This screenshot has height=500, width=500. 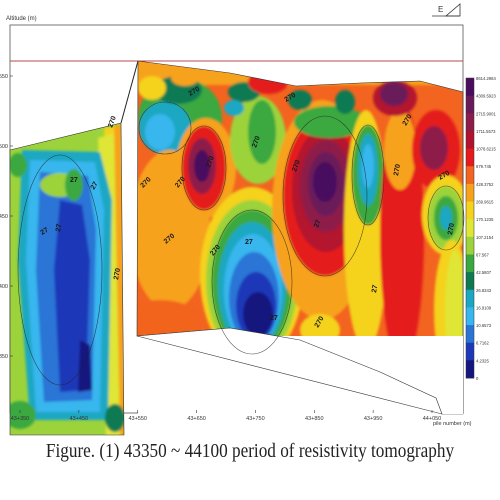 What do you see at coordinates (21, 19) in the screenshot?
I see `y-axis-title: Altitude (m)` at bounding box center [21, 19].